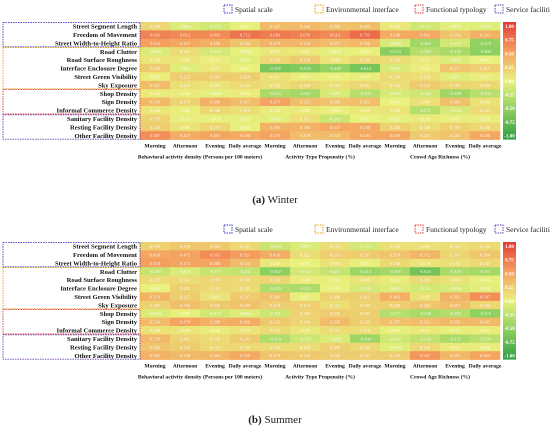  Describe the element at coordinates (155, 280) in the screenshot. I see `cell-value-label: 0.127` at that location.